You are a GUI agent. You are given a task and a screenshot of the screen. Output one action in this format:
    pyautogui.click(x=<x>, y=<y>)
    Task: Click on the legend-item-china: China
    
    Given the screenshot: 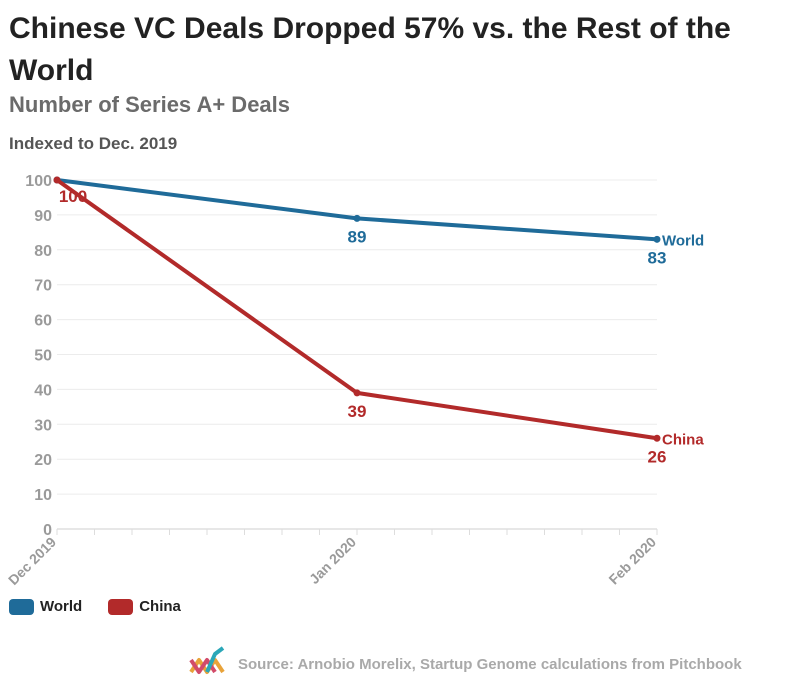 What is the action you would take?
    pyautogui.click(x=144, y=606)
    